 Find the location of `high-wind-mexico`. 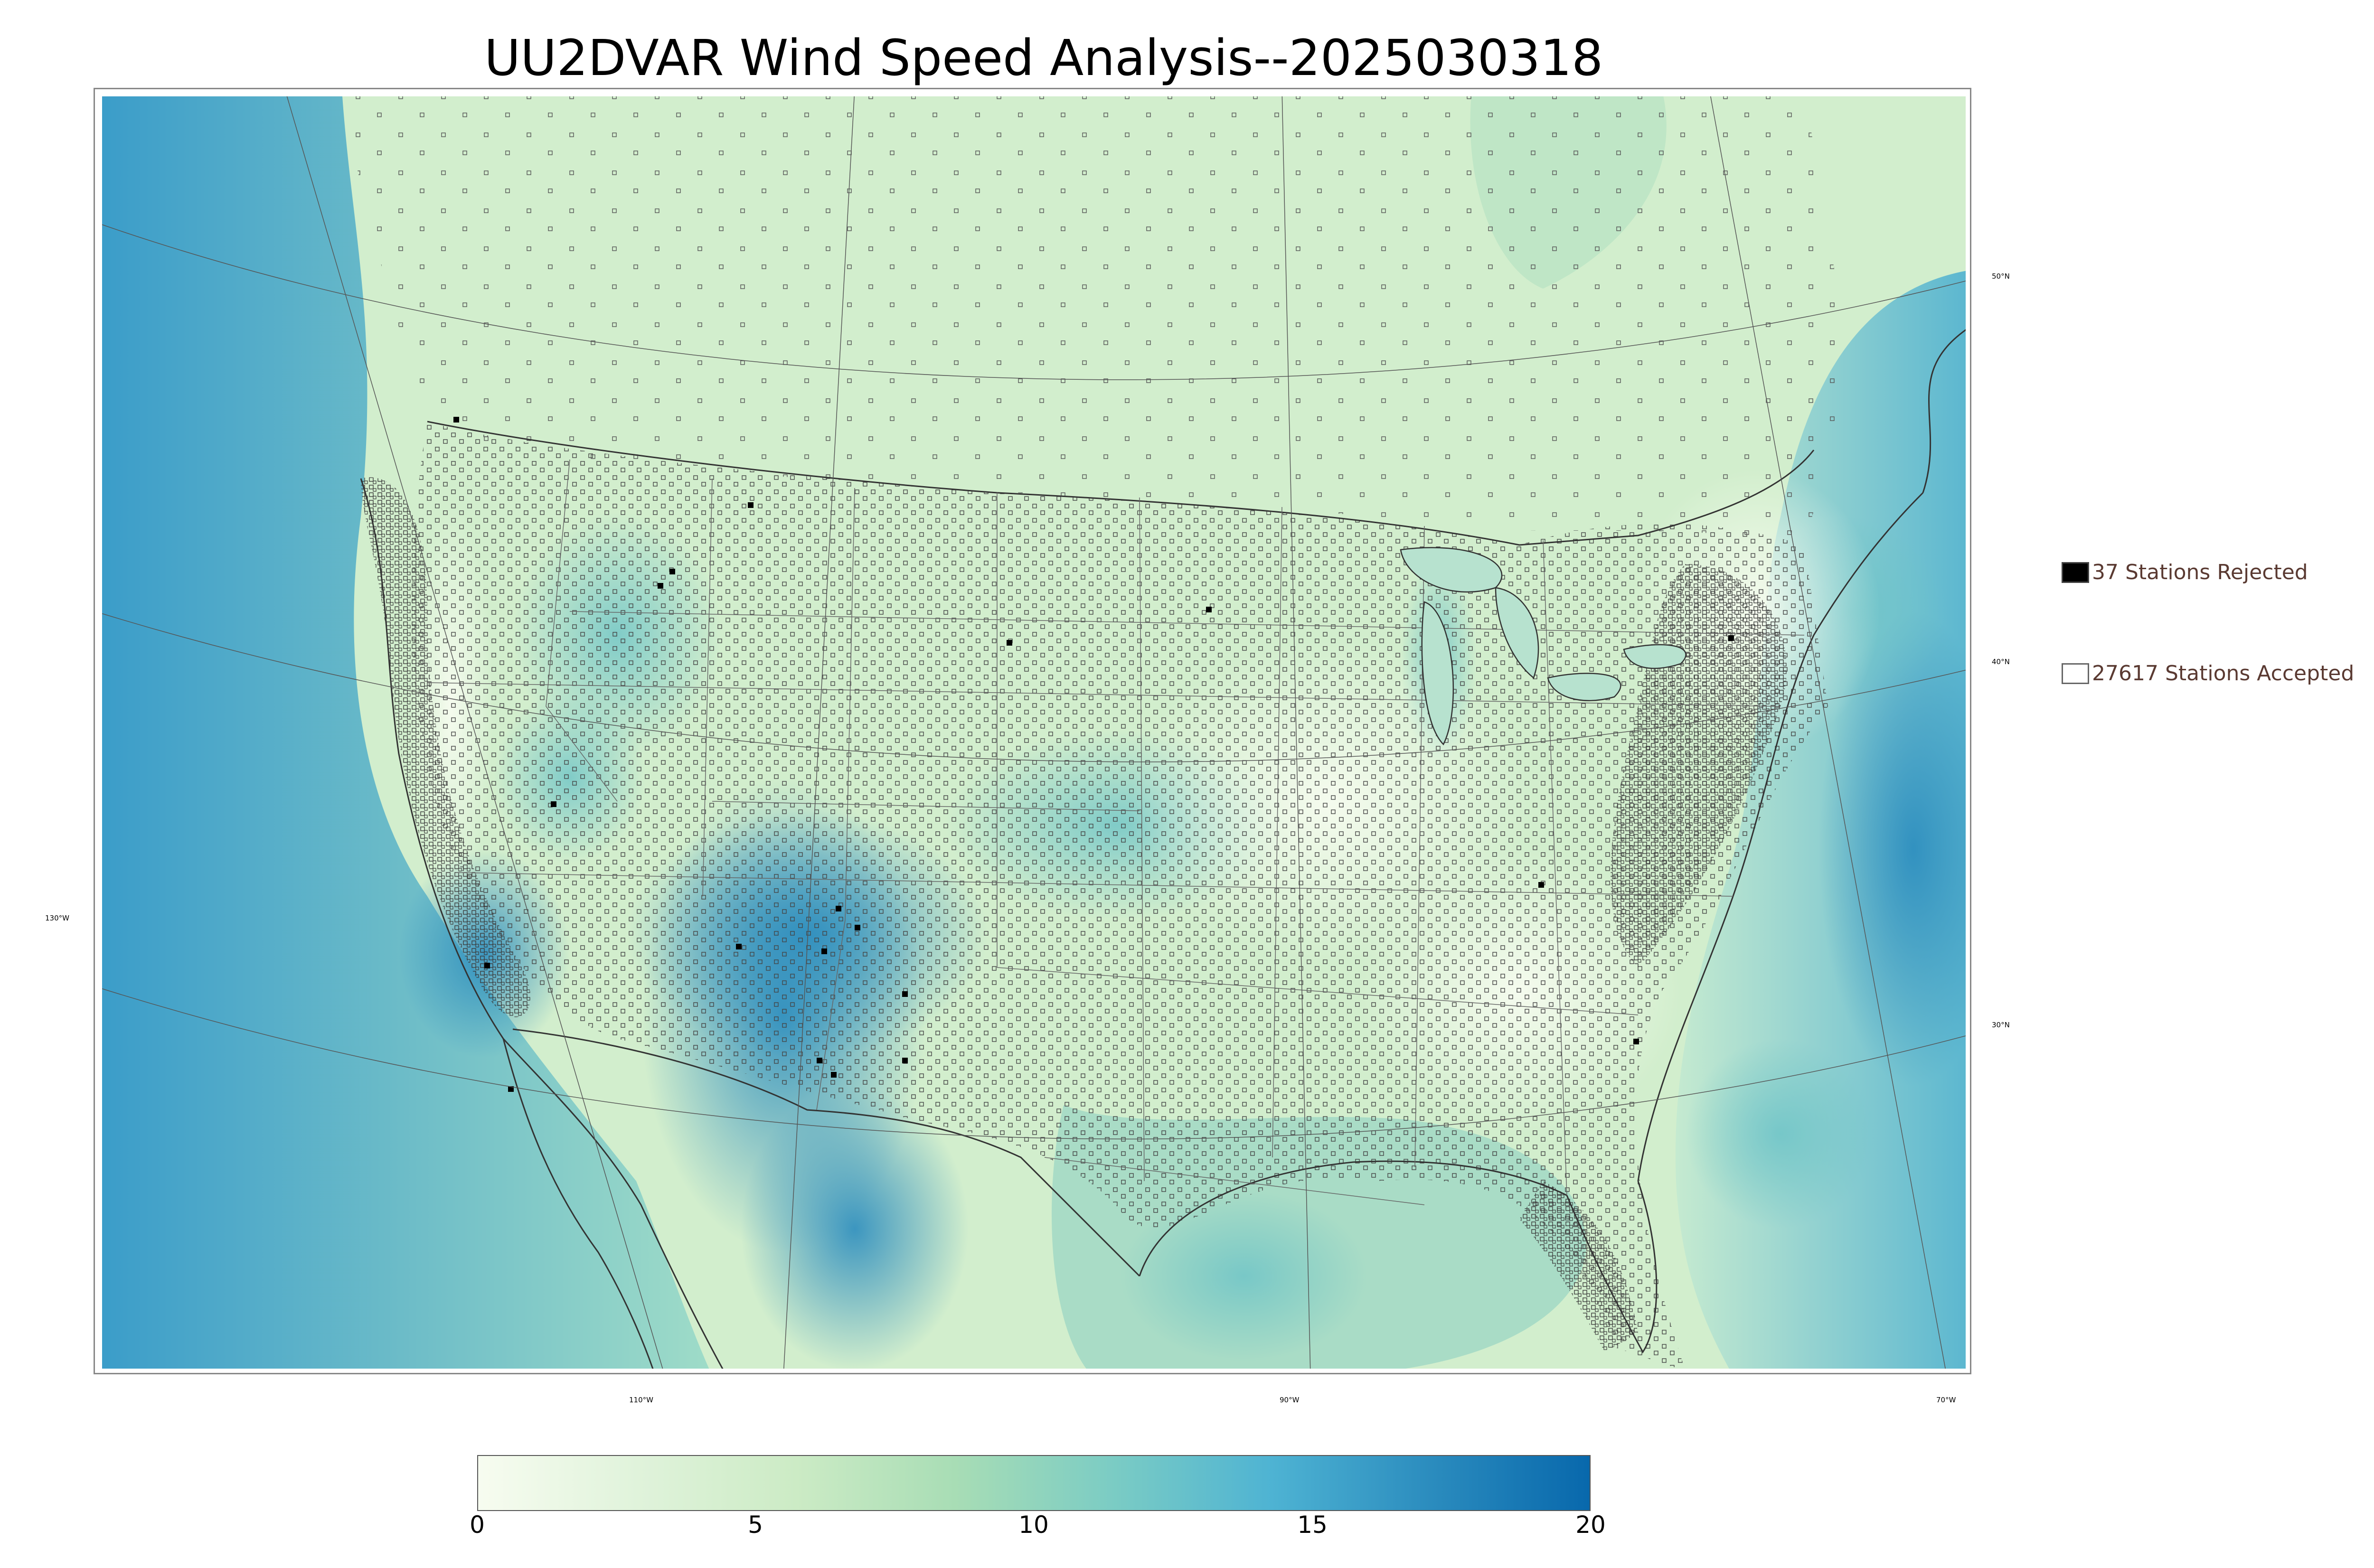

high-wind-mexico is located at coordinates (855, 1227).